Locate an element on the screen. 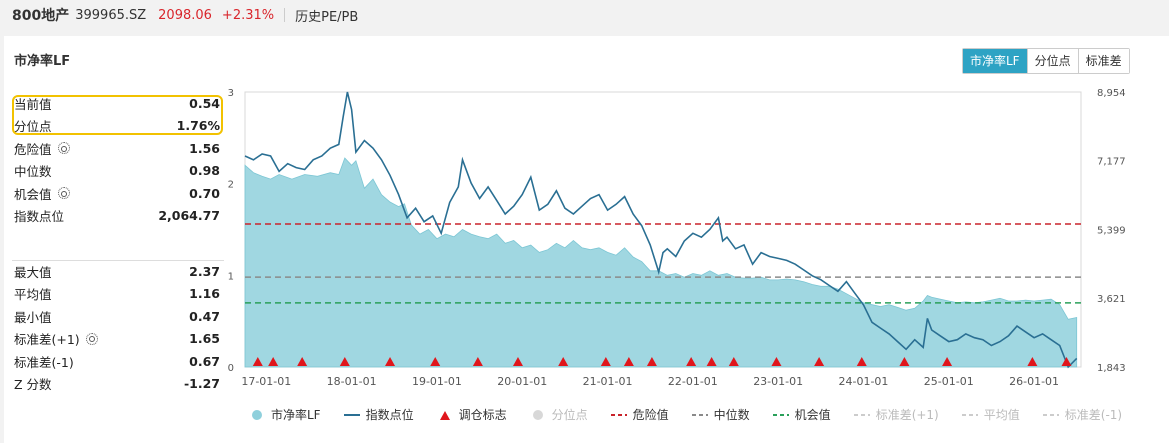  legend-label: 标准差(-1) is located at coordinates (1093, 415).